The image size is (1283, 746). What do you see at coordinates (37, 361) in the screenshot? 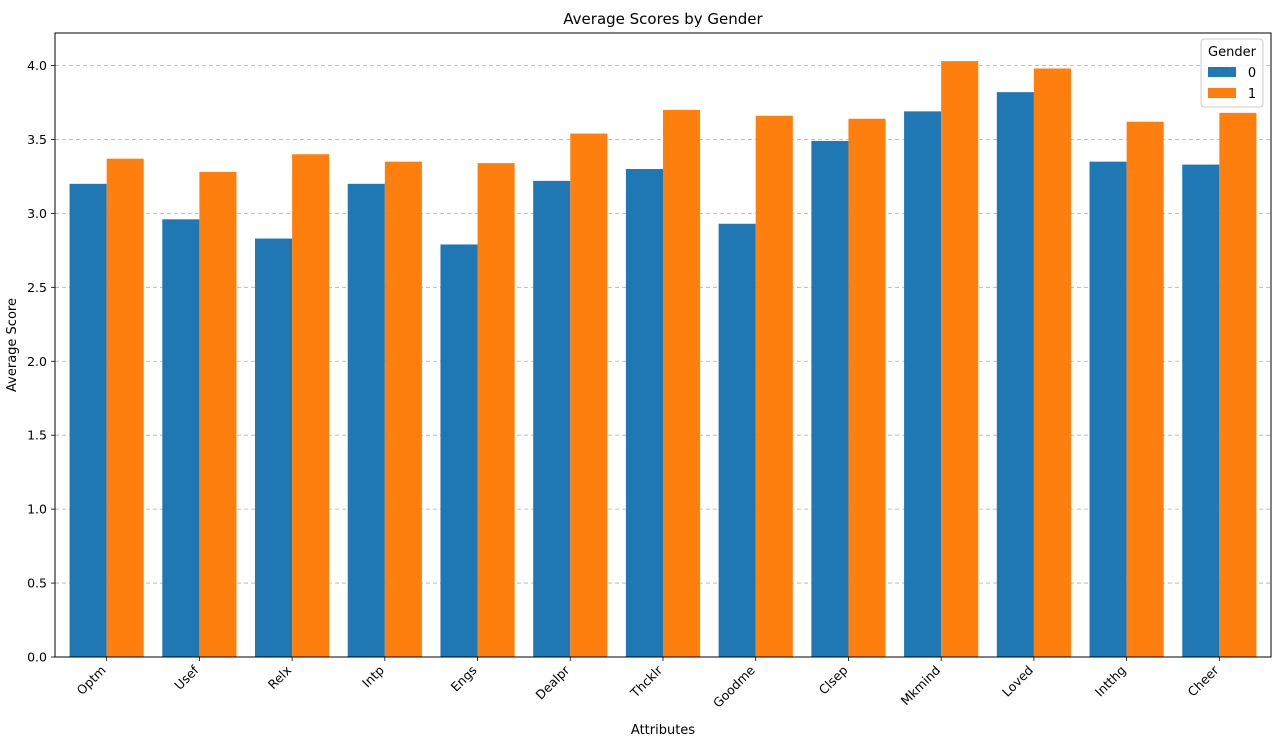
I see `y-tick-label: 2.0` at bounding box center [37, 361].